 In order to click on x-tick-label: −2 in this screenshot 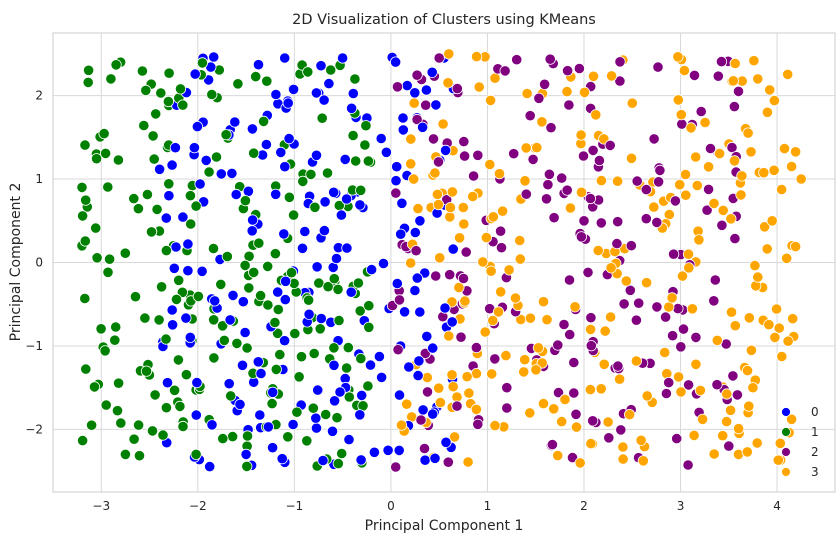, I will do `click(198, 506)`.